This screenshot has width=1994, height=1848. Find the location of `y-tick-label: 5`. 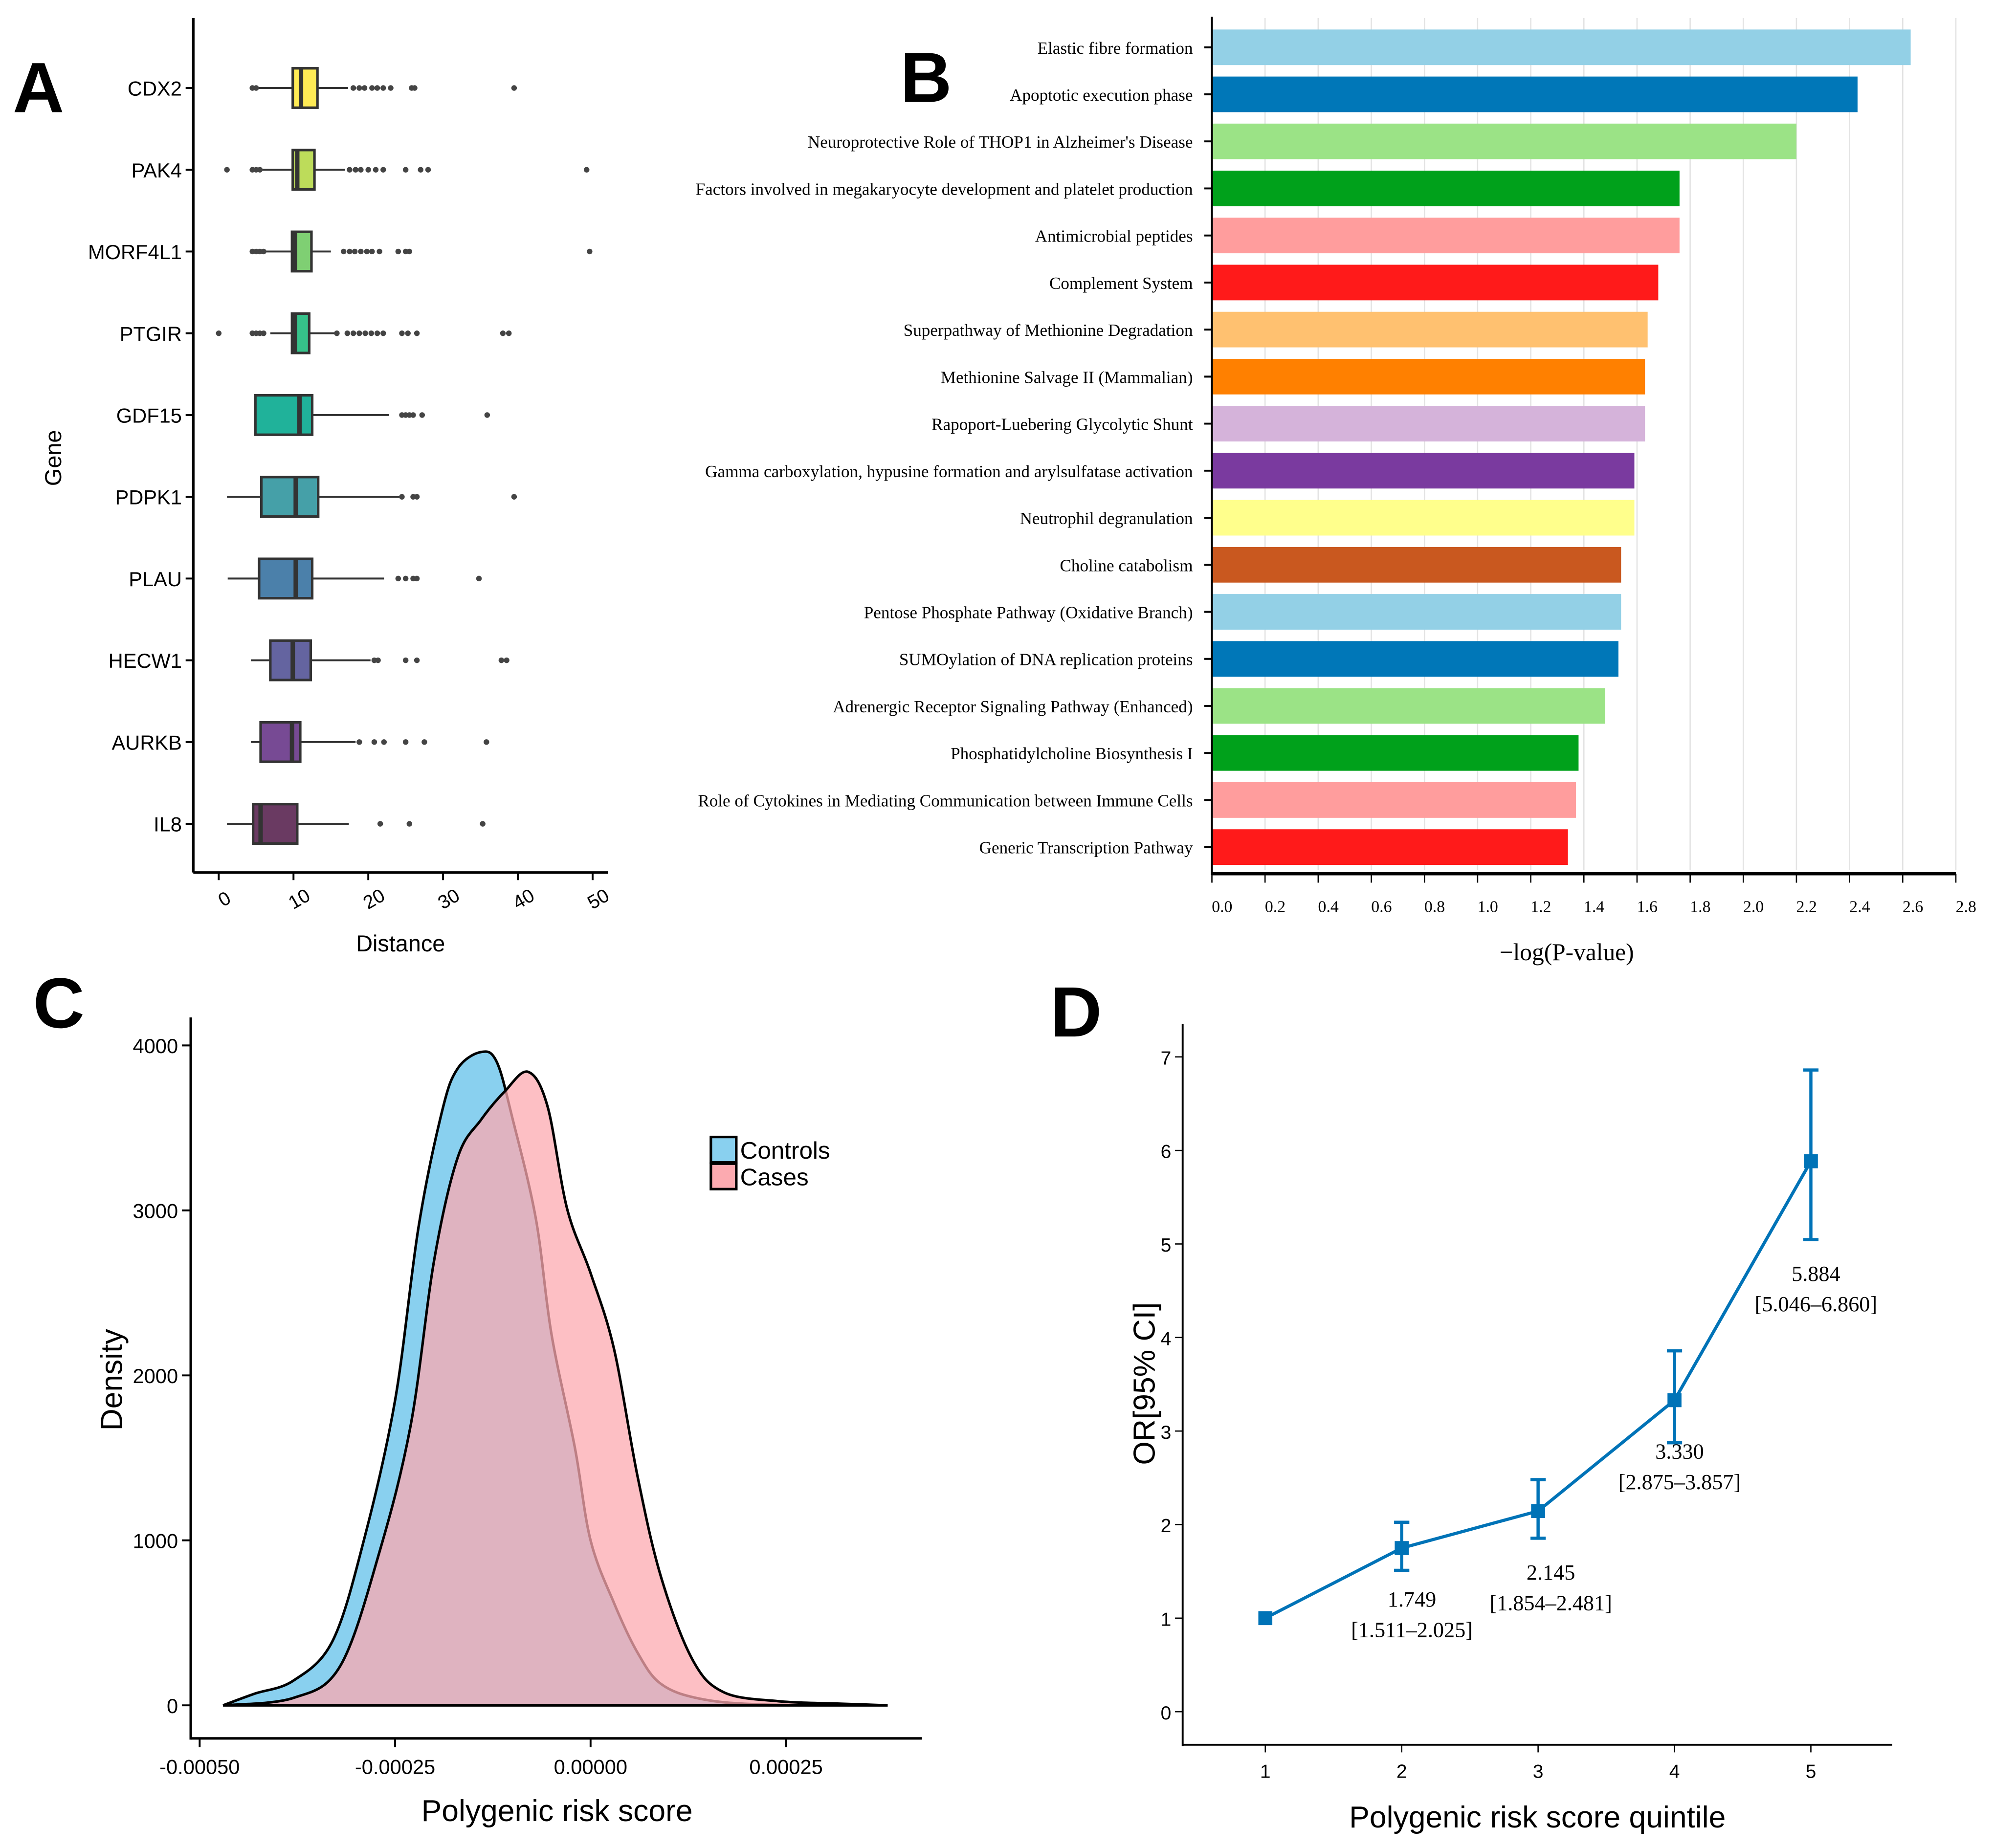

y-tick-label: 5 is located at coordinates (1166, 1245).